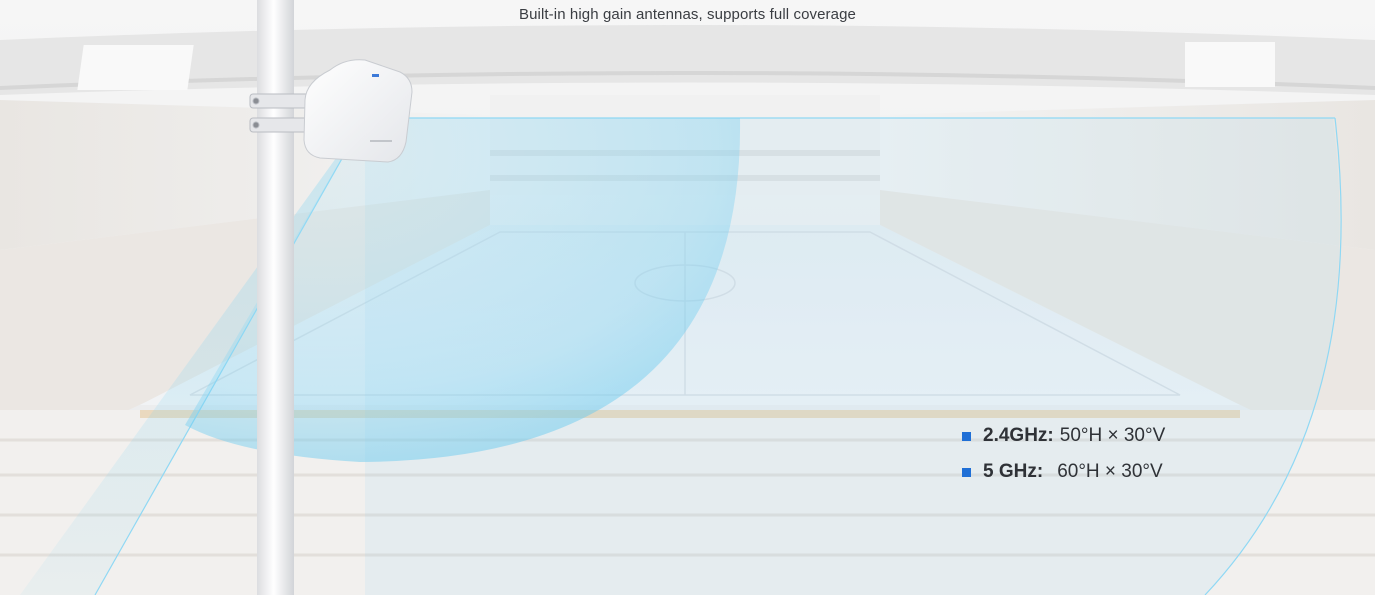 This screenshot has height=595, width=1375. What do you see at coordinates (1112, 435) in the screenshot?
I see `spec-band-value: 50°H × 30°V` at bounding box center [1112, 435].